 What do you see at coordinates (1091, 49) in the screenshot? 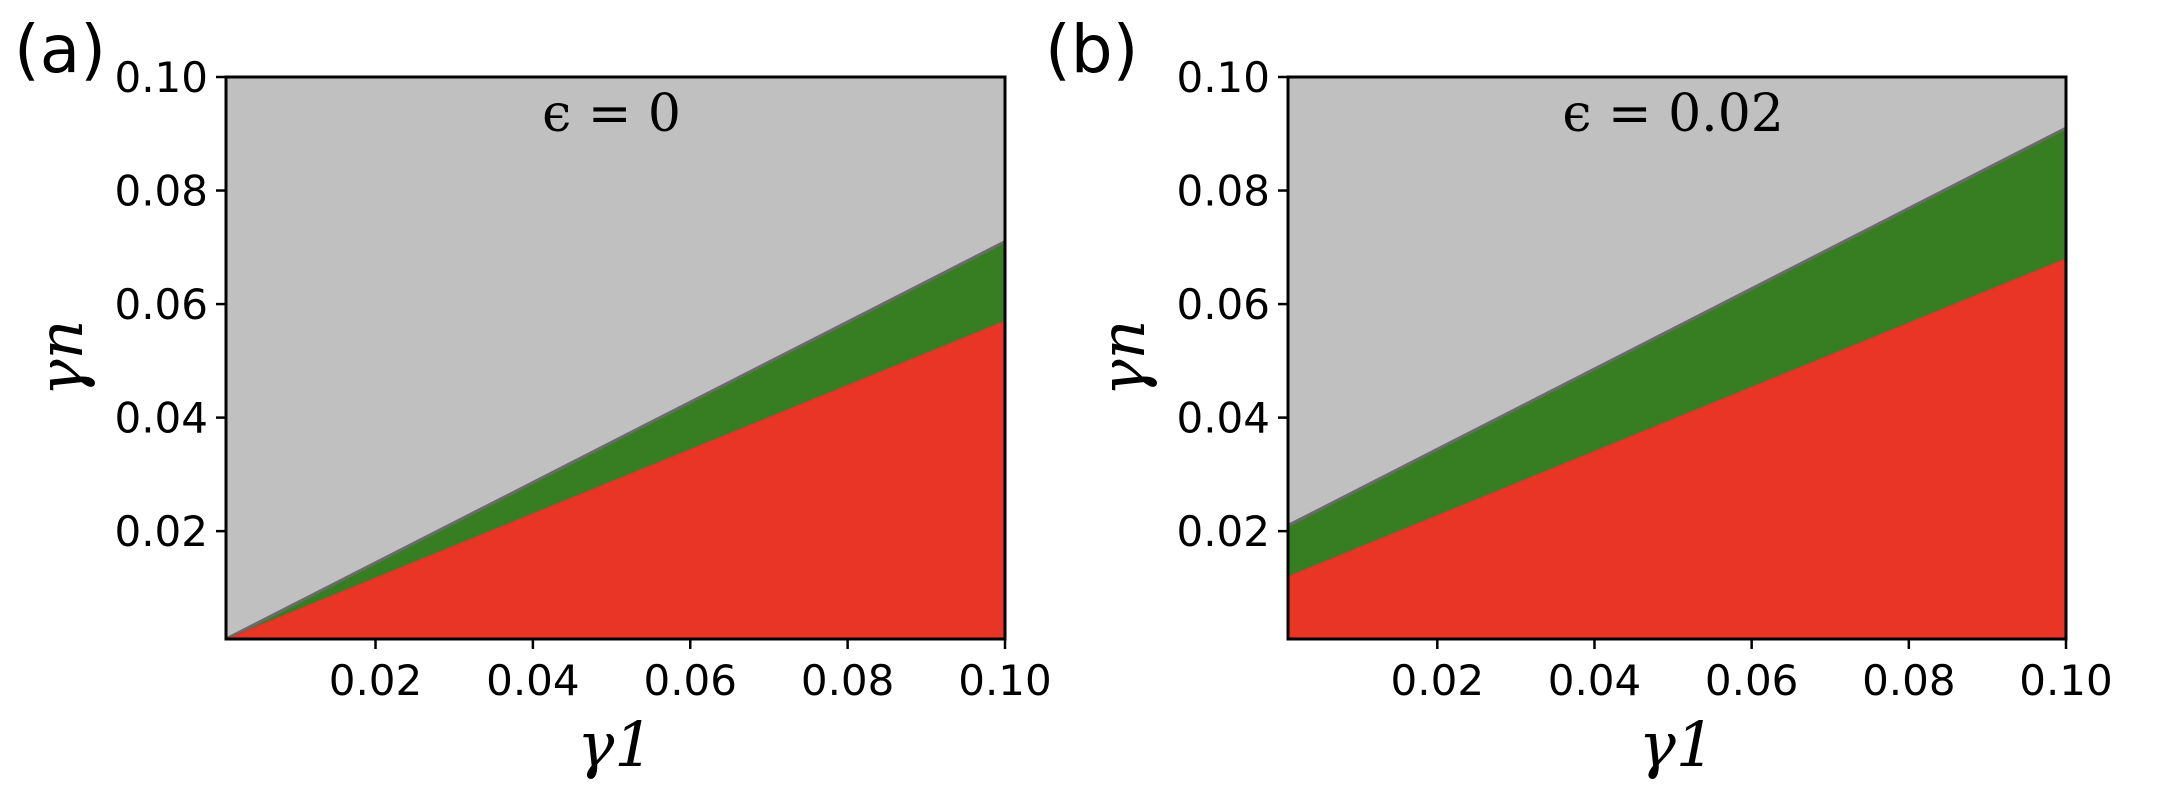
I see `panel-label: (b)` at bounding box center [1091, 49].